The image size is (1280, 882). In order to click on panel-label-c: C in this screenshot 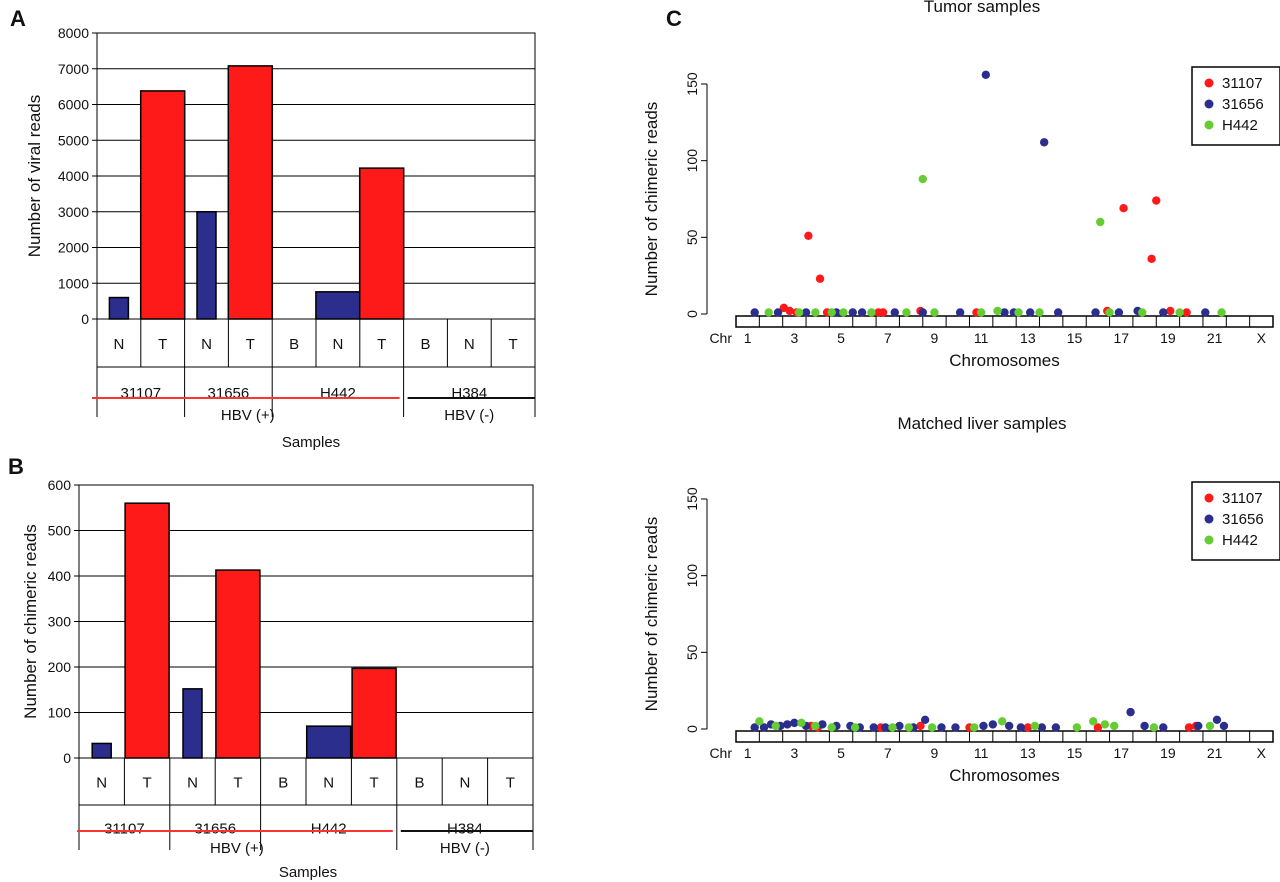, I will do `click(674, 18)`.